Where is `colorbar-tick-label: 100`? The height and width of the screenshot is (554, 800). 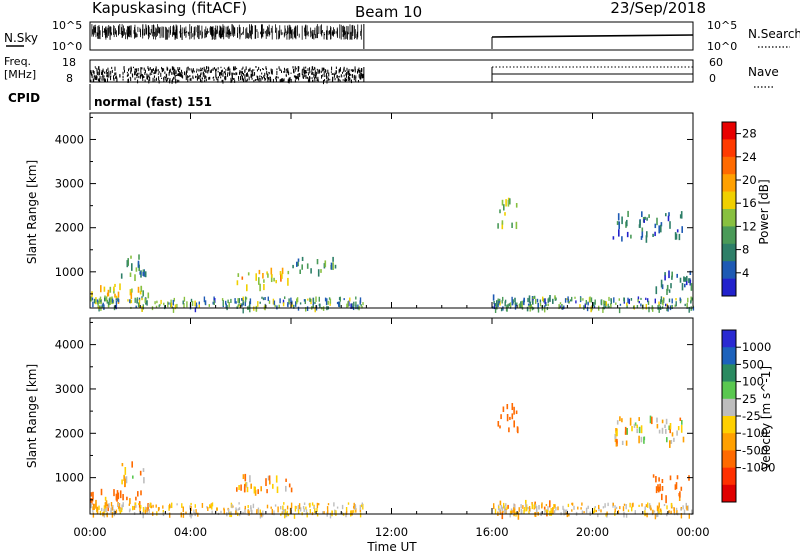 colorbar-tick-label: 100 is located at coordinates (753, 382).